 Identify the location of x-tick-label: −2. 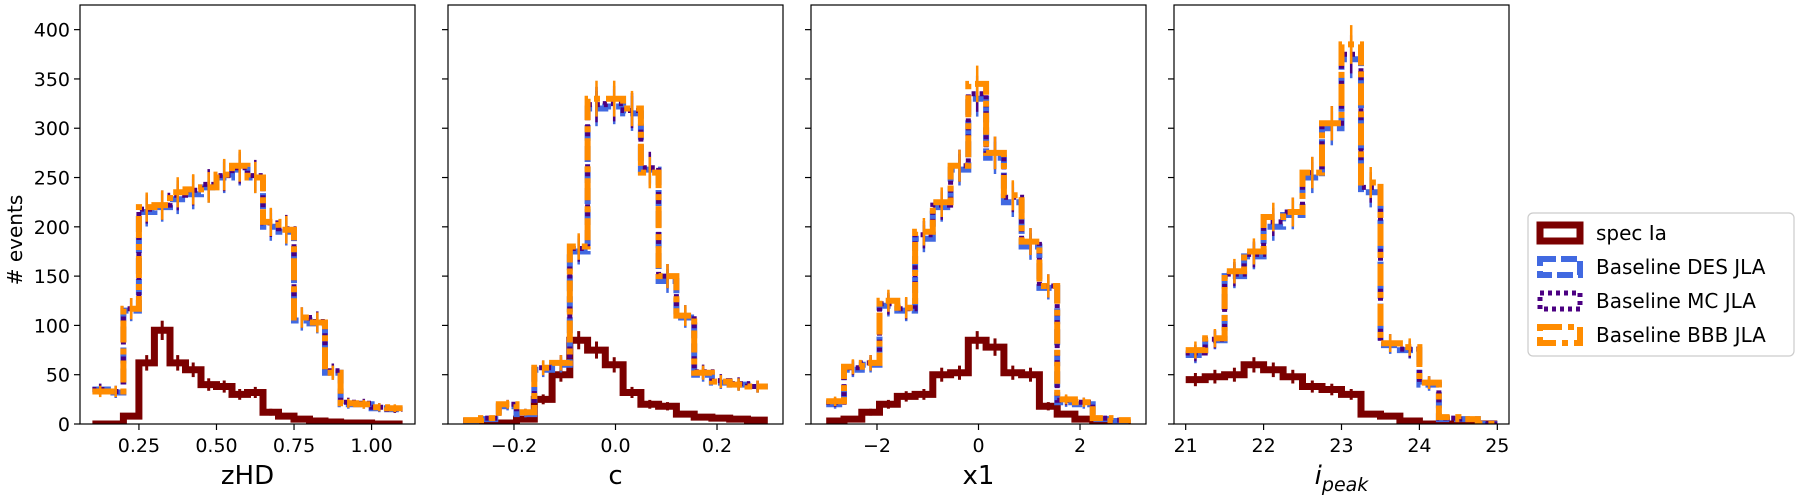
(877, 446).